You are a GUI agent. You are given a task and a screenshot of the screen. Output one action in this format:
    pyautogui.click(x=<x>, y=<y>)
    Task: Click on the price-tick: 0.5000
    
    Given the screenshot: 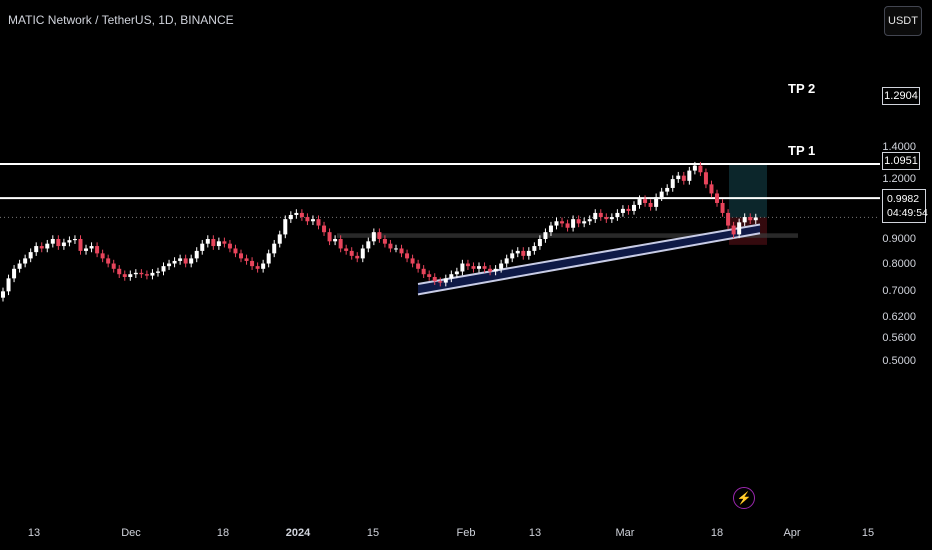 What is the action you would take?
    pyautogui.click(x=899, y=361)
    